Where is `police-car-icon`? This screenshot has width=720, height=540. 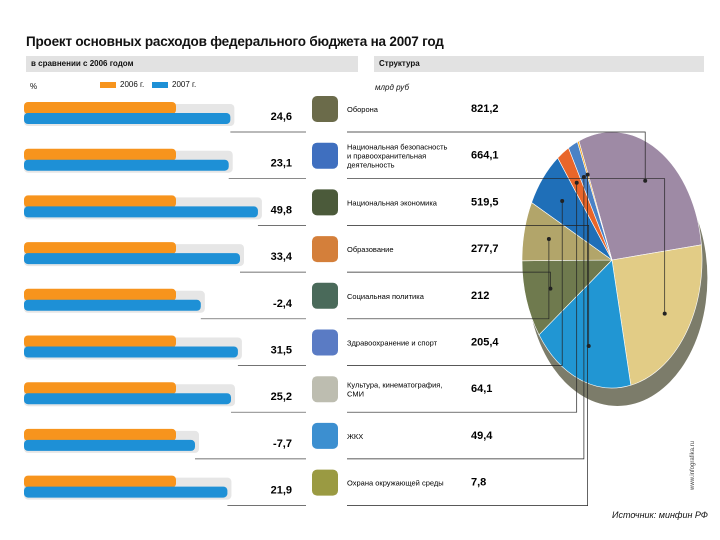 police-car-icon is located at coordinates (325, 155).